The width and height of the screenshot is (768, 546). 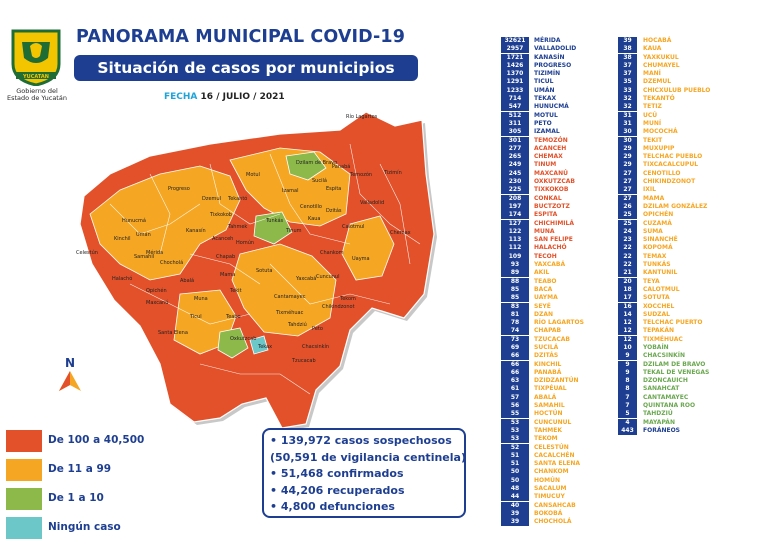 What do you see at coordinates (196, 230) in the screenshot?
I see `map-place-label: Kanasín` at bounding box center [196, 230].